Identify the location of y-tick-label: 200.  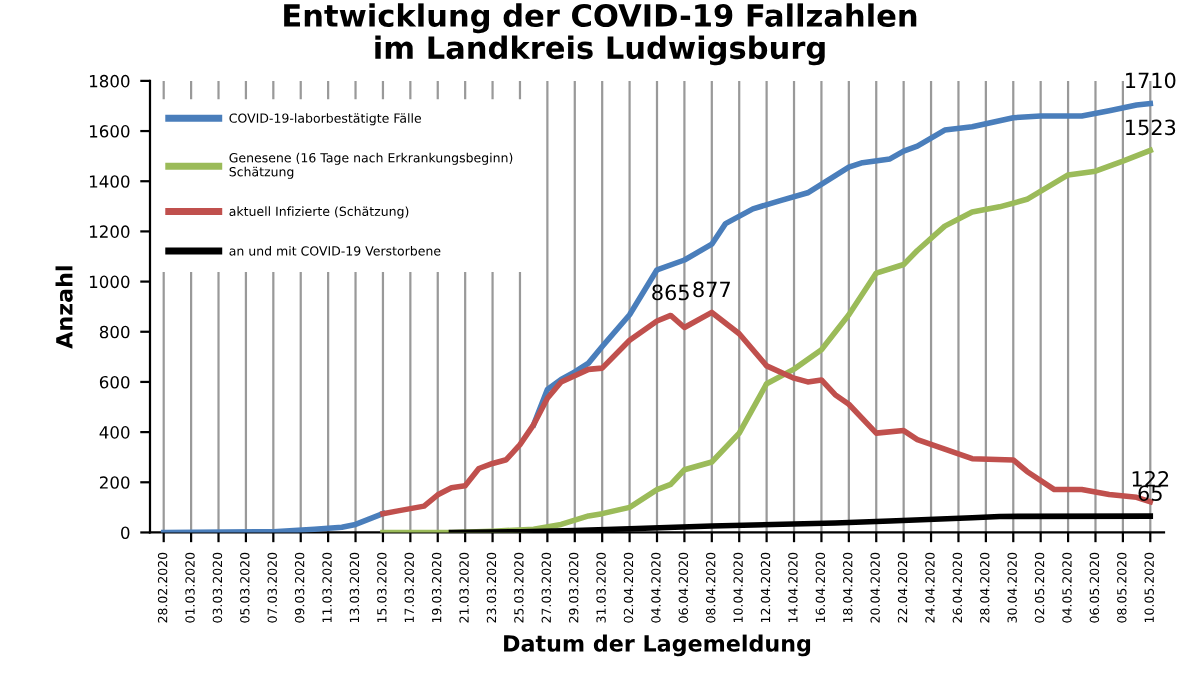
(114, 482).